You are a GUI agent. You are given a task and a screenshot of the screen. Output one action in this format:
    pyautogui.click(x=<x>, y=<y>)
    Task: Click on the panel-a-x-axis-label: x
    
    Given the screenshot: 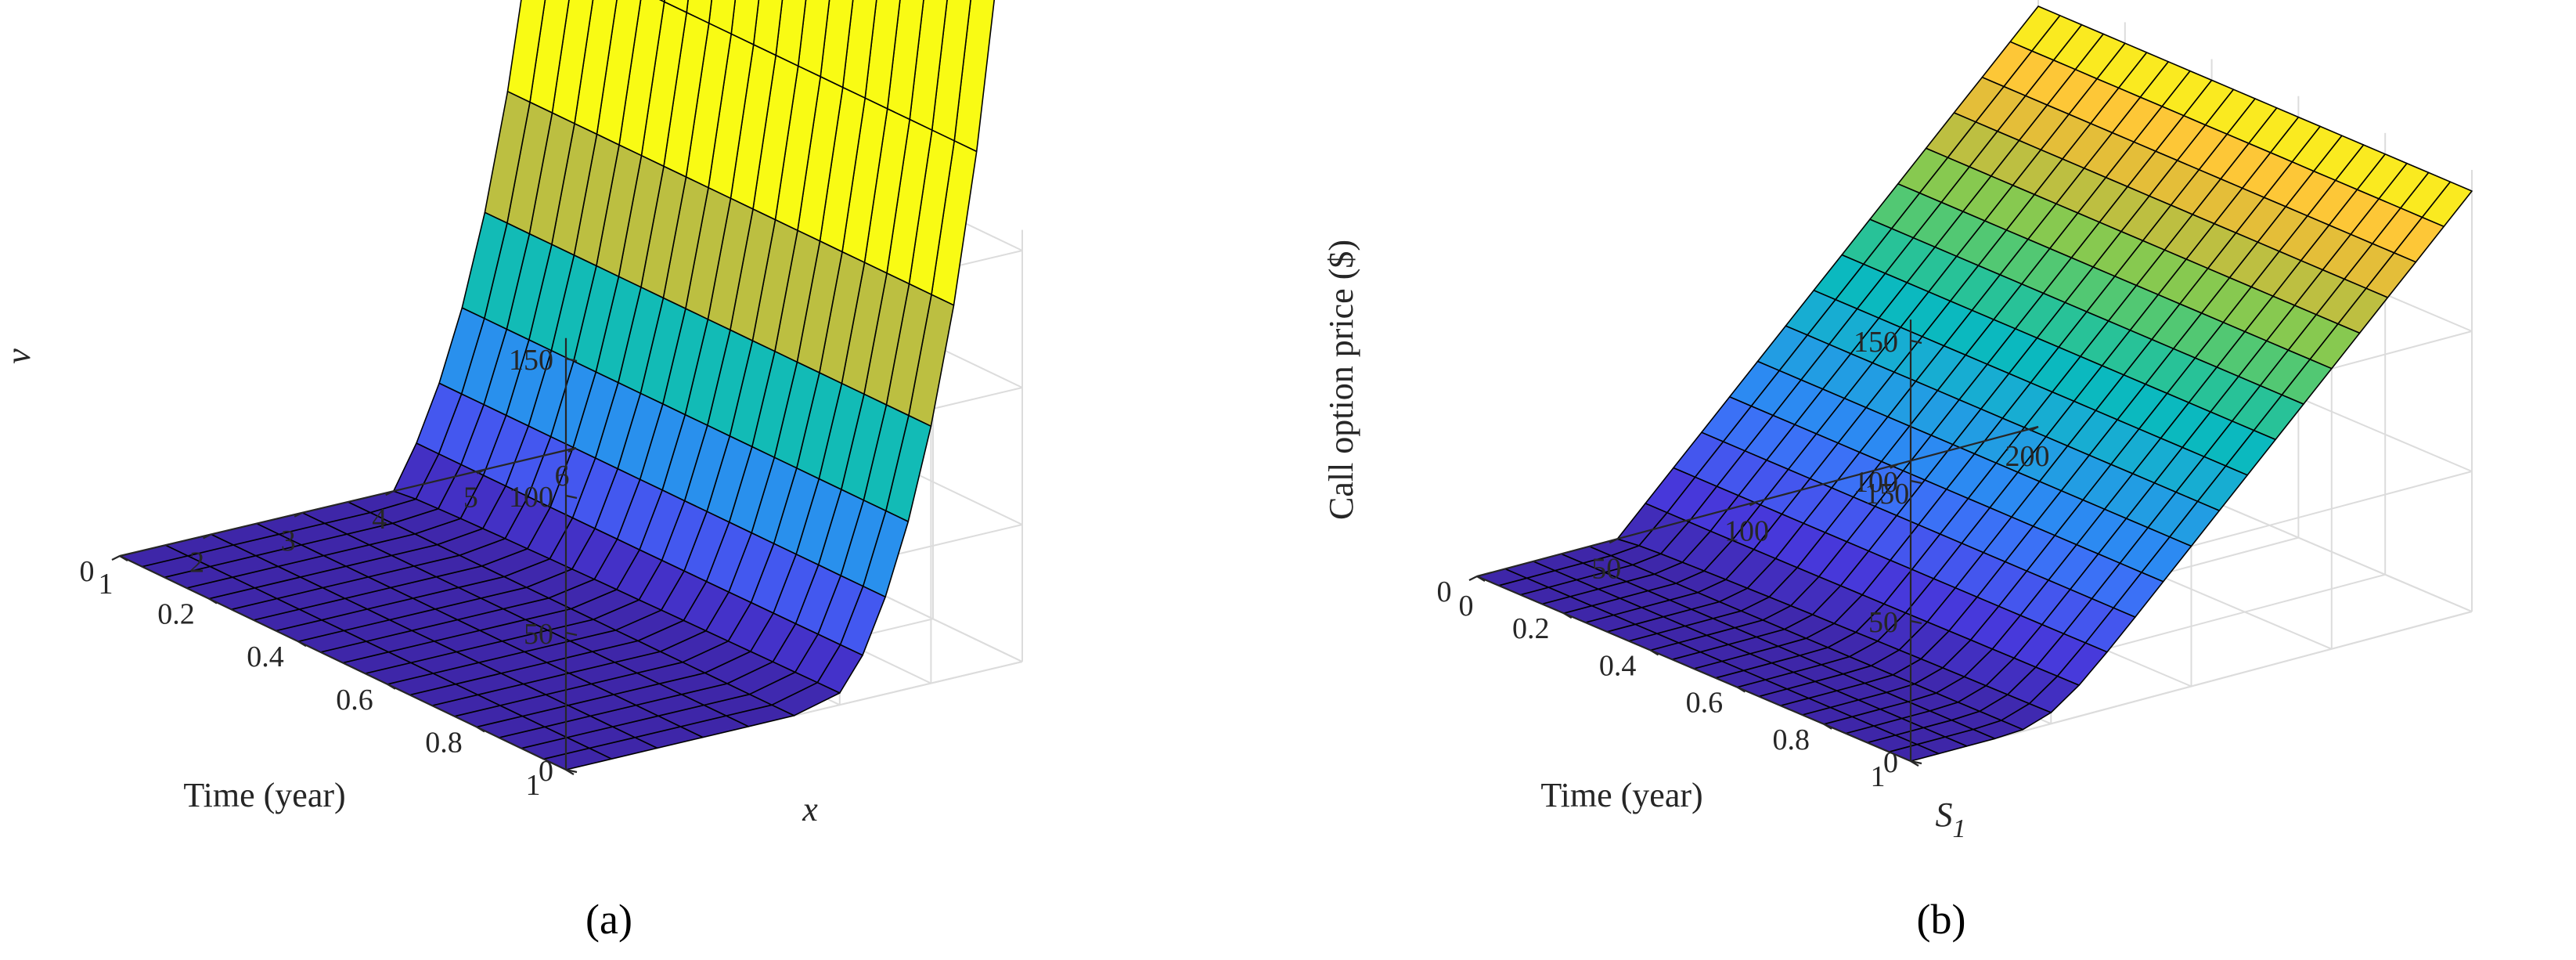 What is the action you would take?
    pyautogui.click(x=810, y=809)
    